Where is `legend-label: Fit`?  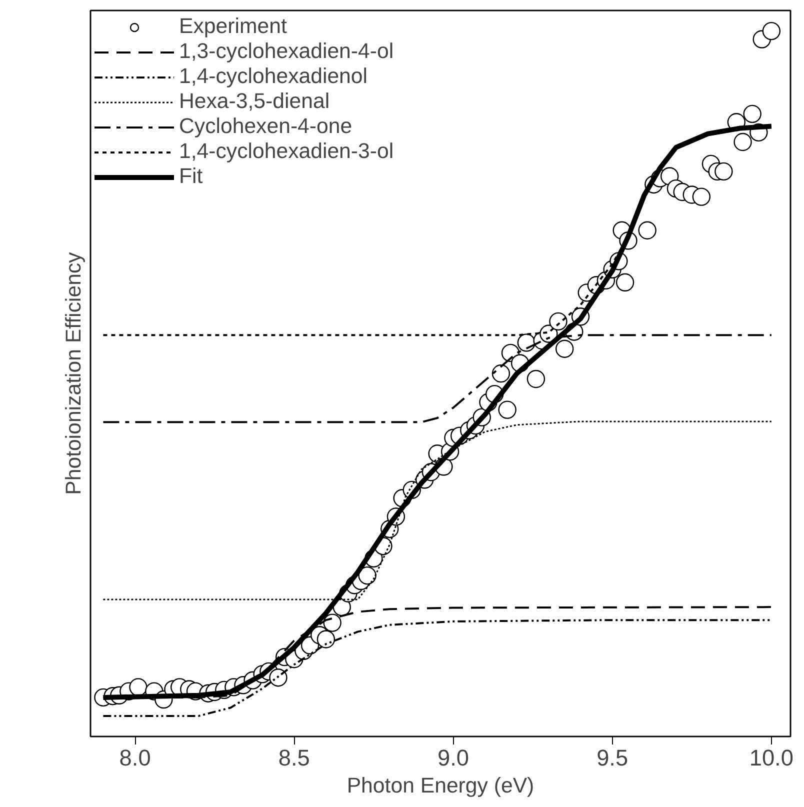 legend-label: Fit is located at coordinates (191, 176).